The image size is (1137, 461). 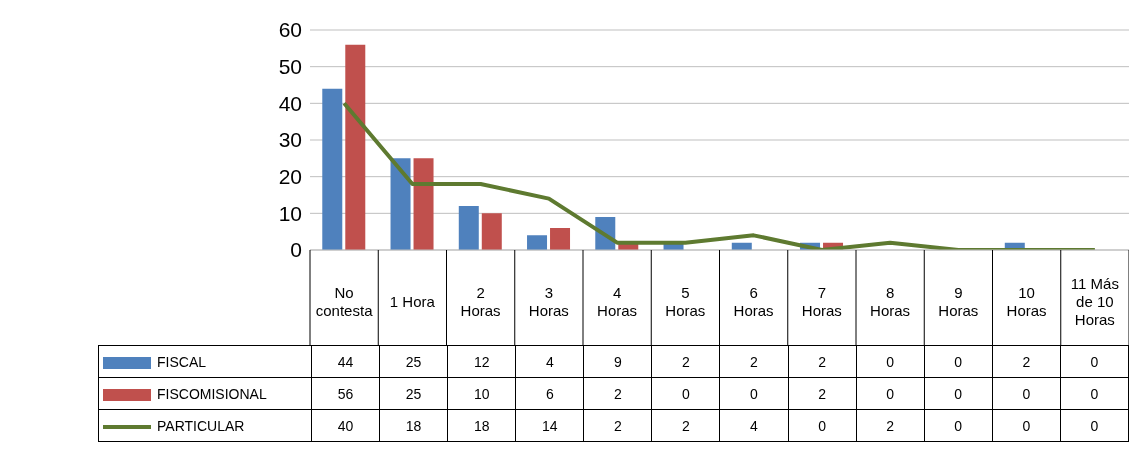 I want to click on x-tick-label: 3 Horas, so click(x=548, y=301).